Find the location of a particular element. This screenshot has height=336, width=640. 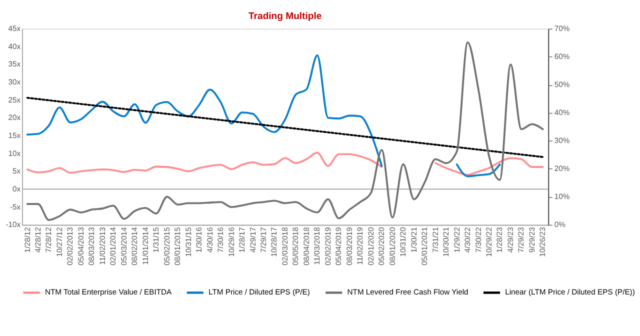

x-tick-label: 08/01/2015 is located at coordinates (177, 246).